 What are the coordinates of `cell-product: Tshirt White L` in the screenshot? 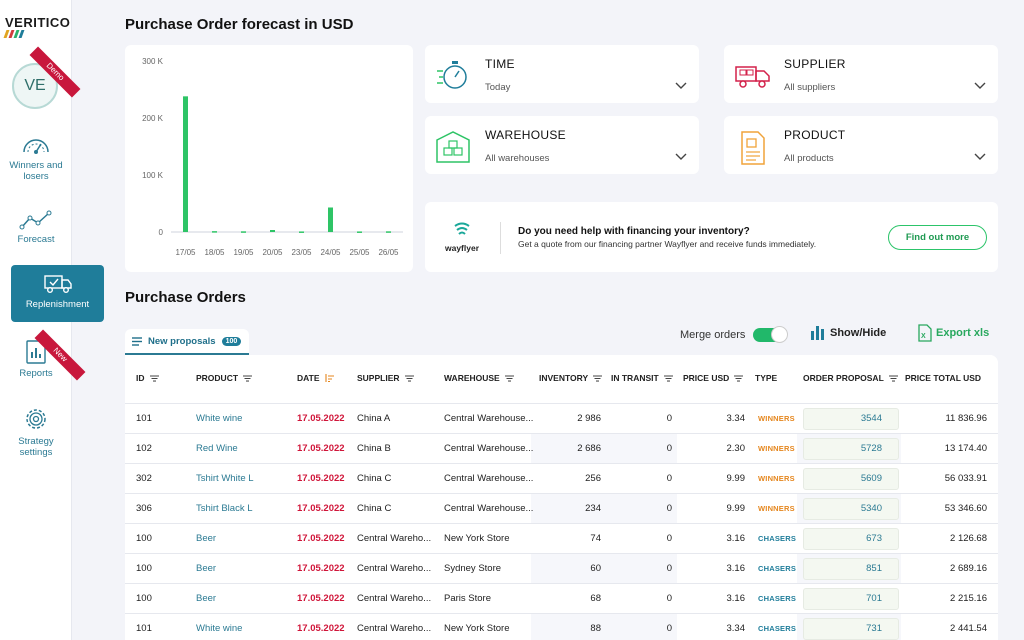 It's located at (225, 478).